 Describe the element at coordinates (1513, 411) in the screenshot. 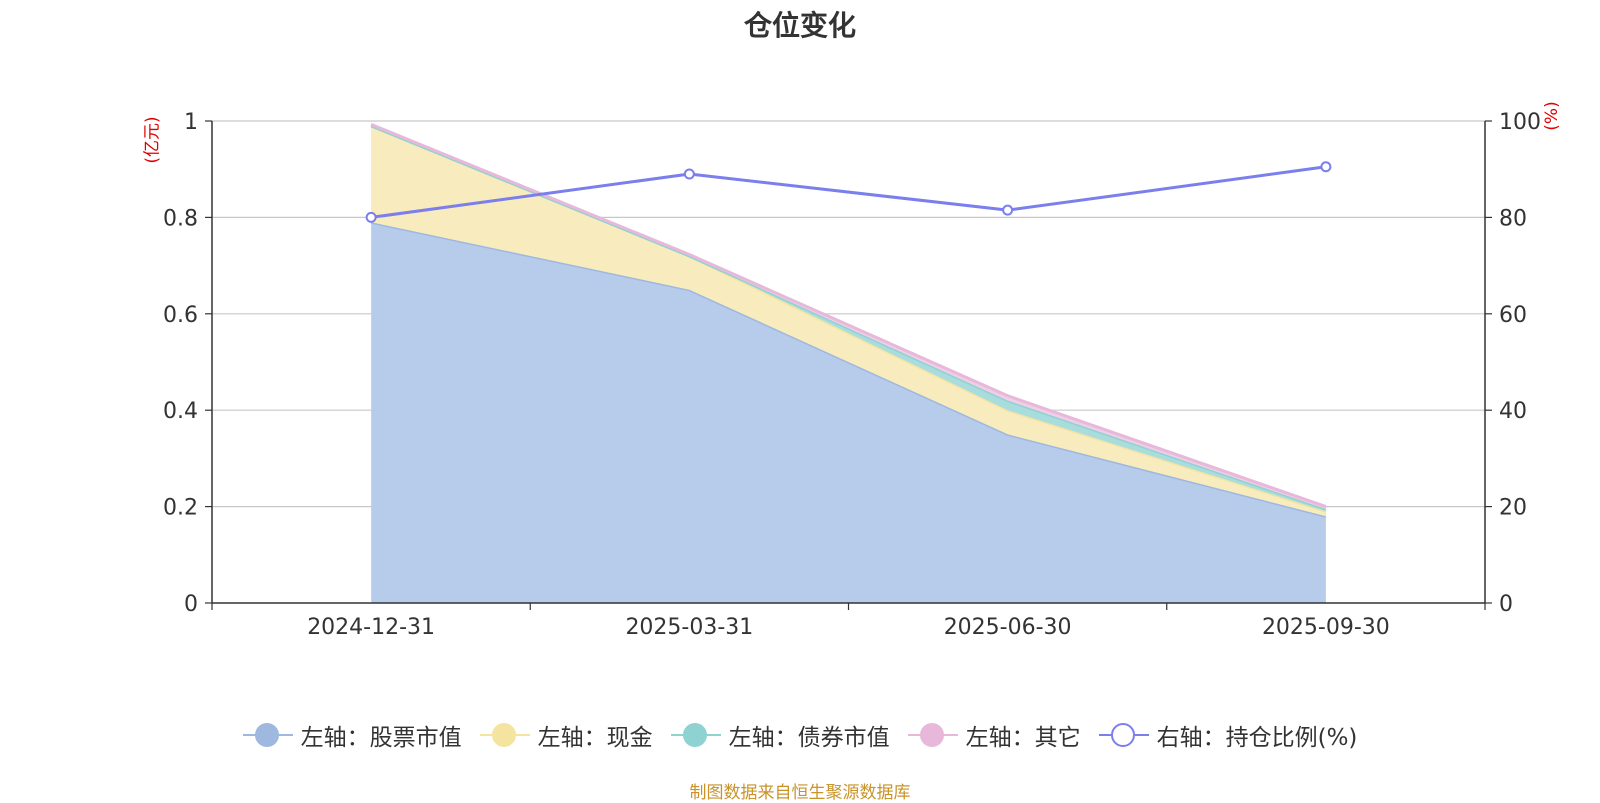

I see `right-axis-tick-label: 40` at that location.